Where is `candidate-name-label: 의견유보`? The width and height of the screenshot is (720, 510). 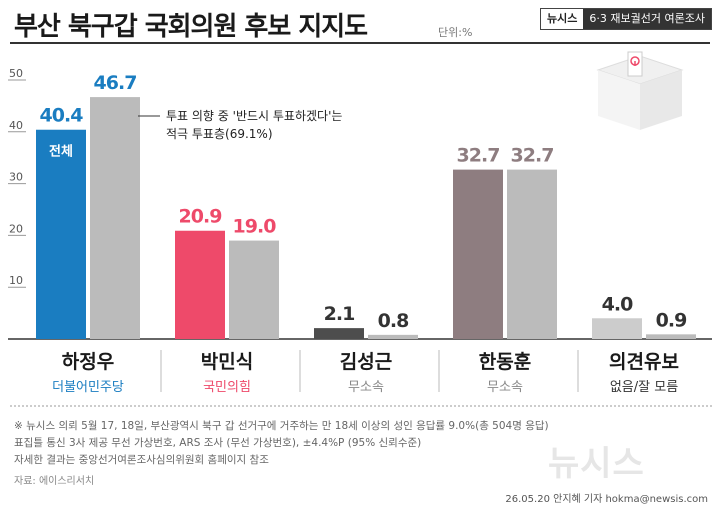
candidate-name-label: 의견유보 is located at coordinates (644, 362).